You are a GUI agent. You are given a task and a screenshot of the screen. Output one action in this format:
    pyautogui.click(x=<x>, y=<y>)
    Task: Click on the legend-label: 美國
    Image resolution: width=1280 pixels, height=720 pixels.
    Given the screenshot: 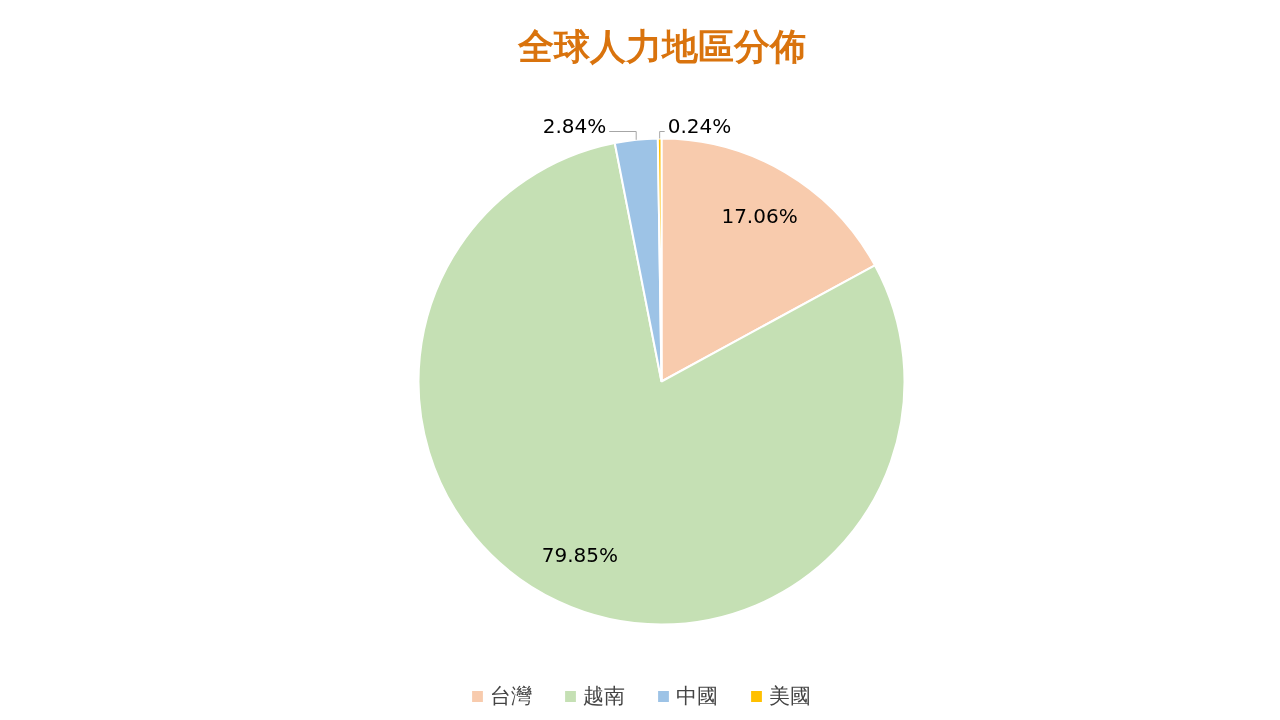 What is the action you would take?
    pyautogui.click(x=790, y=696)
    